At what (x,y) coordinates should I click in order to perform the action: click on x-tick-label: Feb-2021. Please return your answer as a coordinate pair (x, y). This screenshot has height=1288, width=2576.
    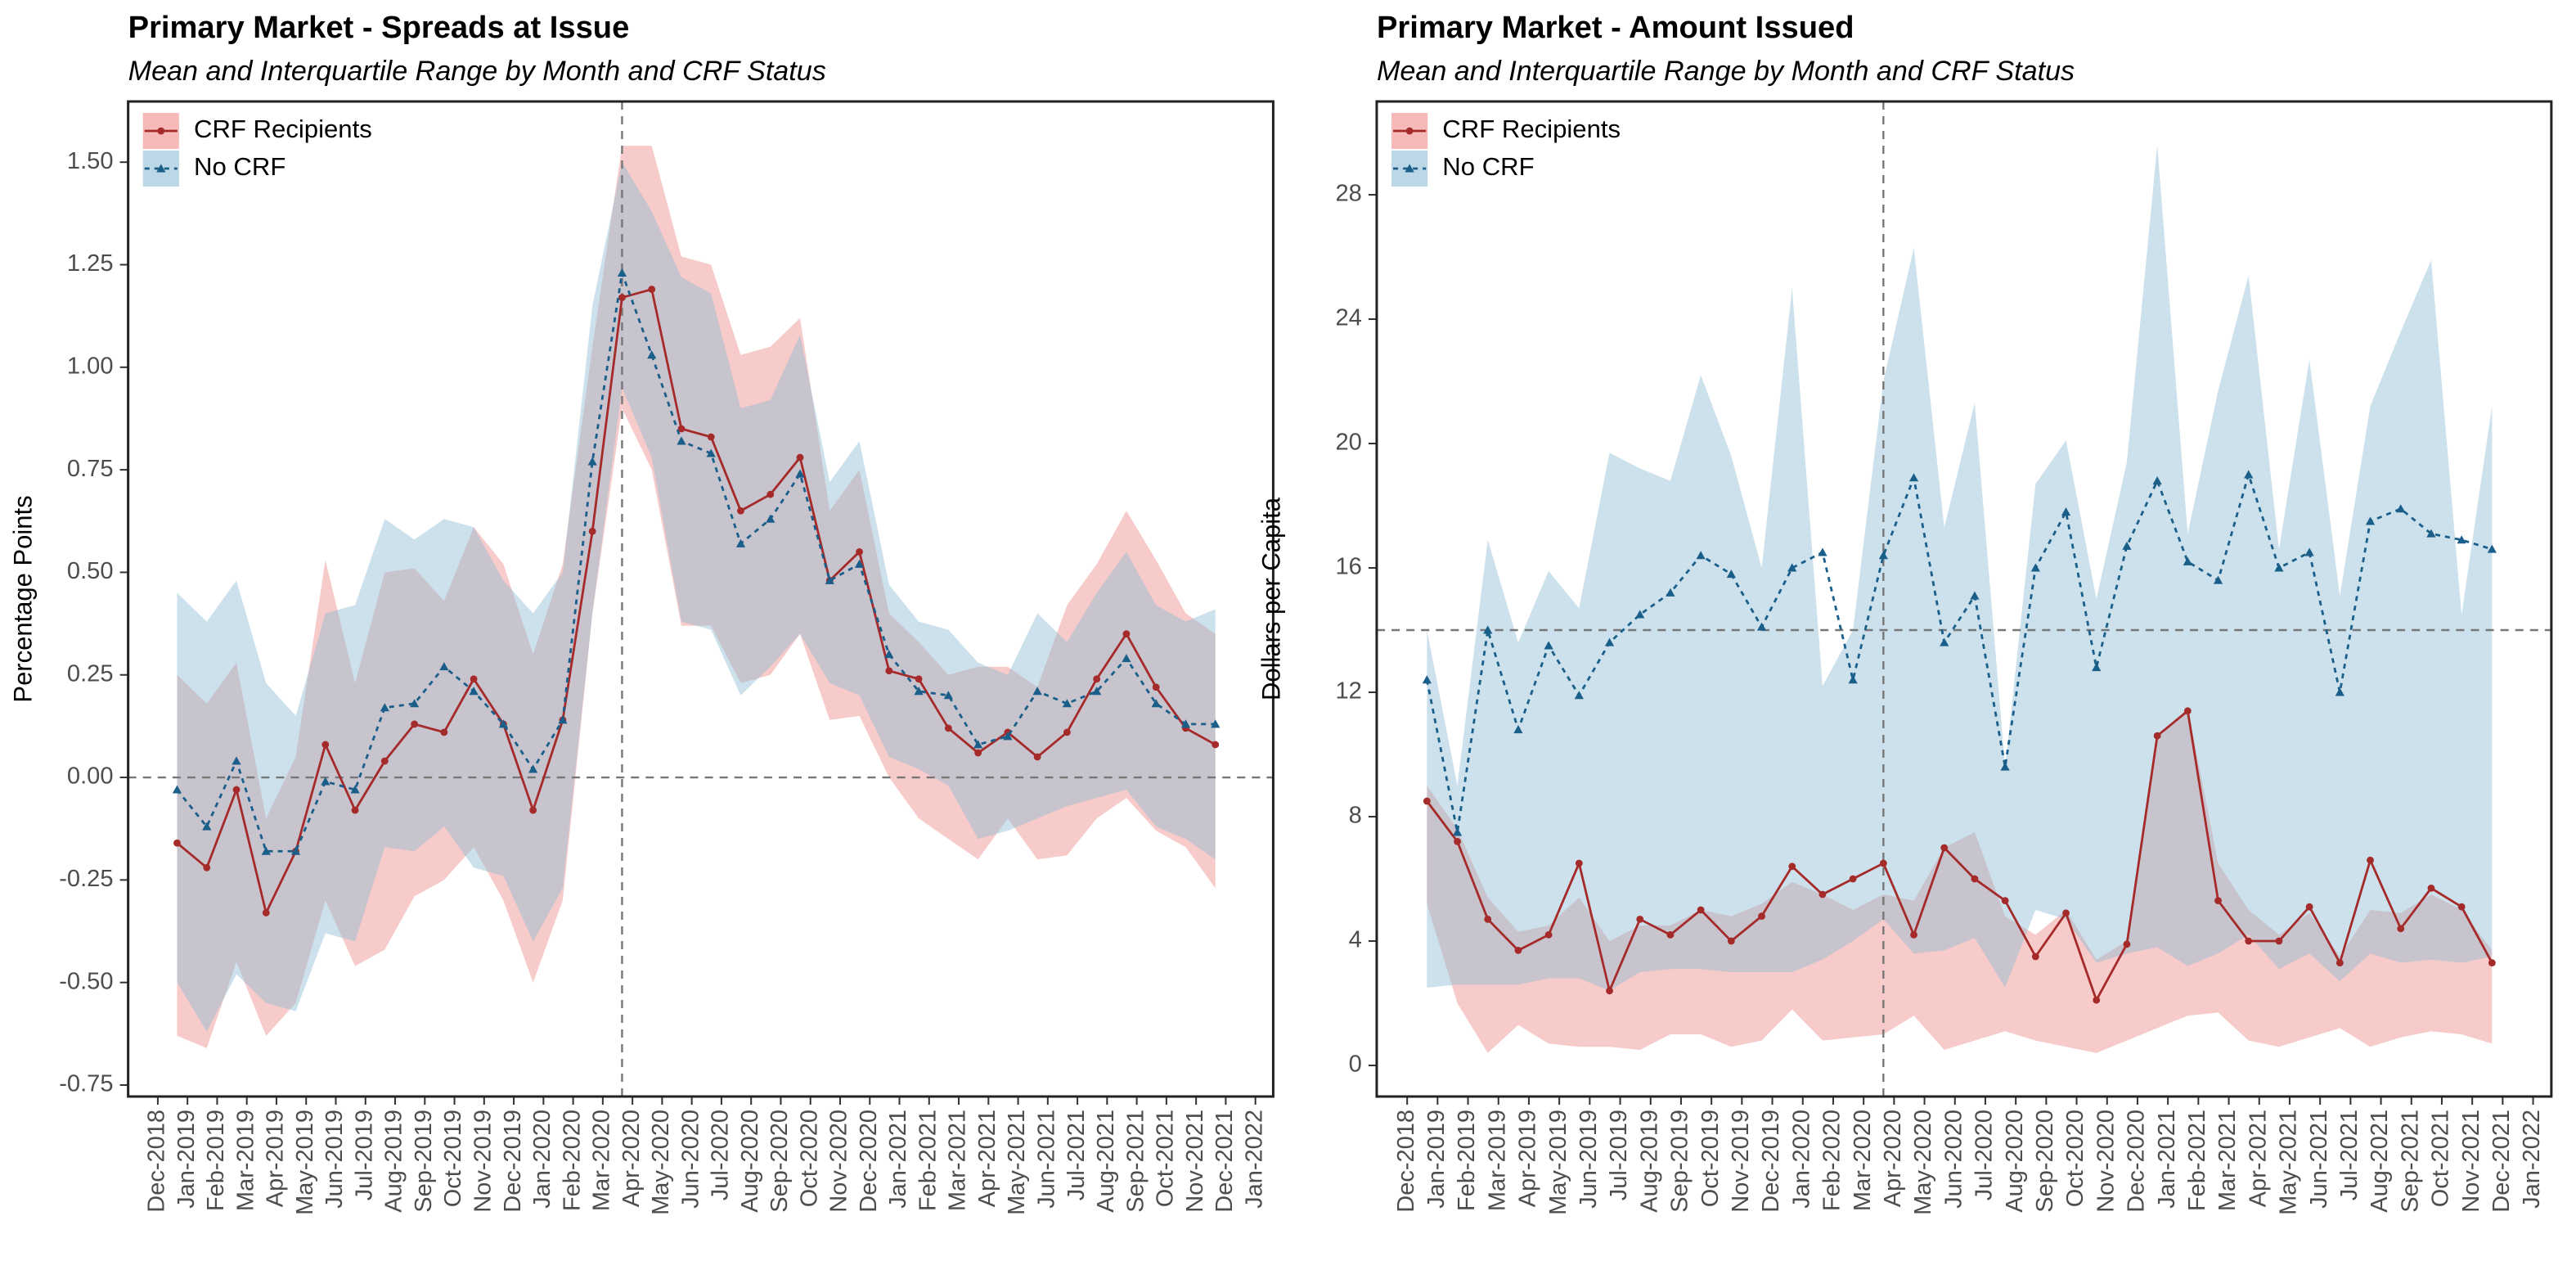
    Looking at the image, I should click on (2197, 1160).